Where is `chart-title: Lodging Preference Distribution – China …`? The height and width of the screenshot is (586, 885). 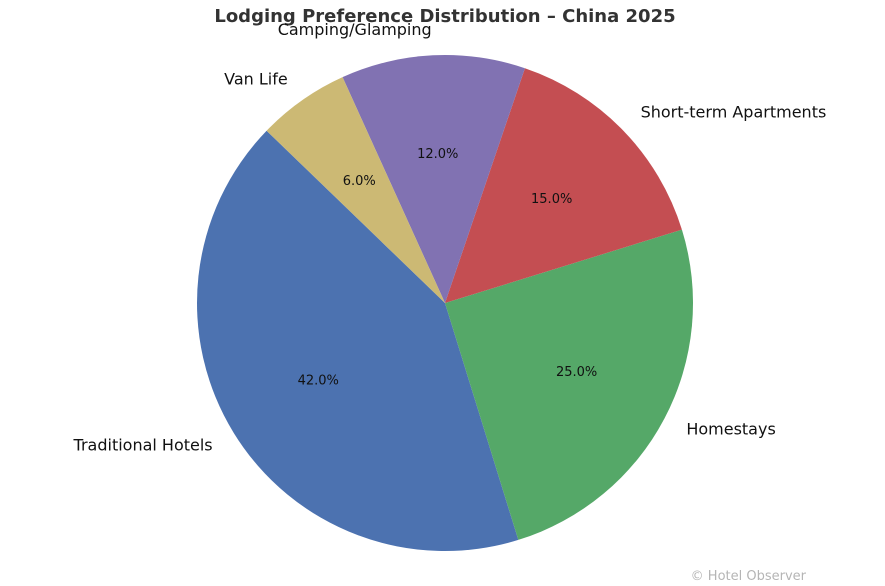 chart-title: Lodging Preference Distribution – China … is located at coordinates (444, 16).